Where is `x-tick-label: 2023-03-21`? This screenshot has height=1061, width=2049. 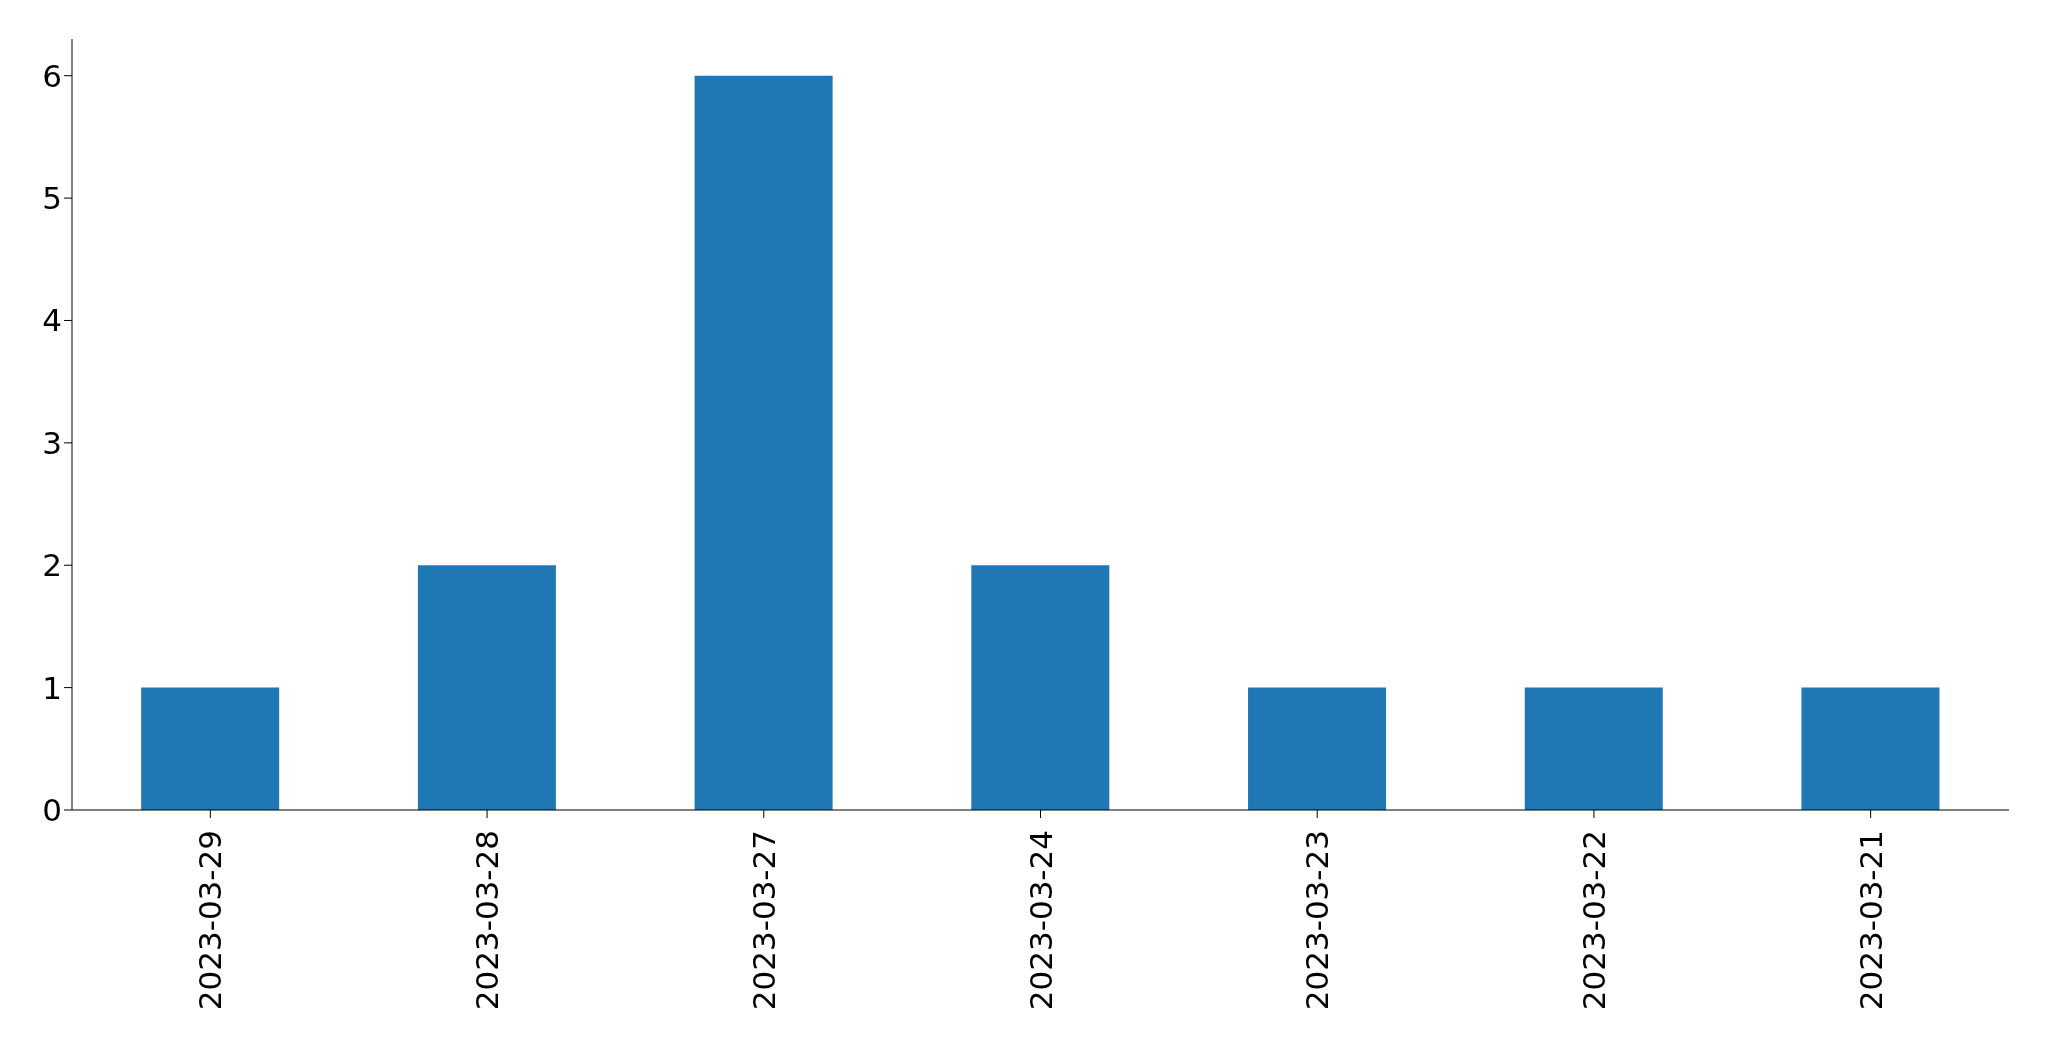
x-tick-label: 2023-03-21 is located at coordinates (1870, 920).